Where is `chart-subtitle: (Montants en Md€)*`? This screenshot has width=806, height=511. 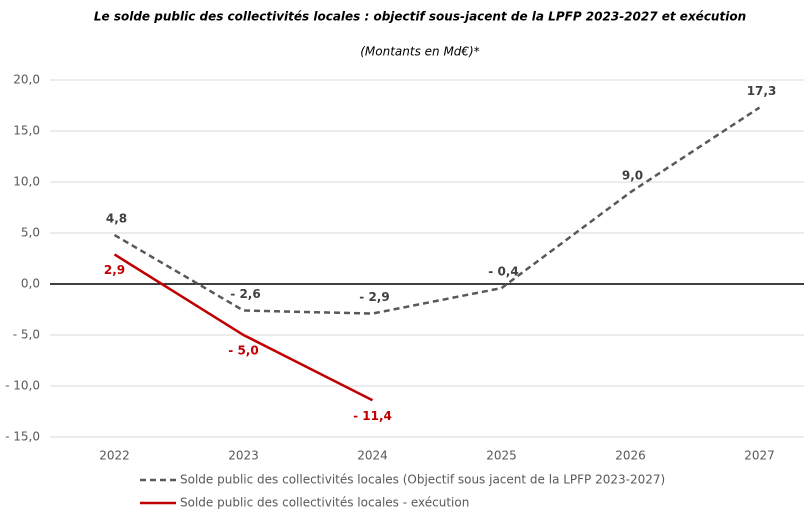
chart-subtitle: (Montants en Md€)* is located at coordinates (420, 52).